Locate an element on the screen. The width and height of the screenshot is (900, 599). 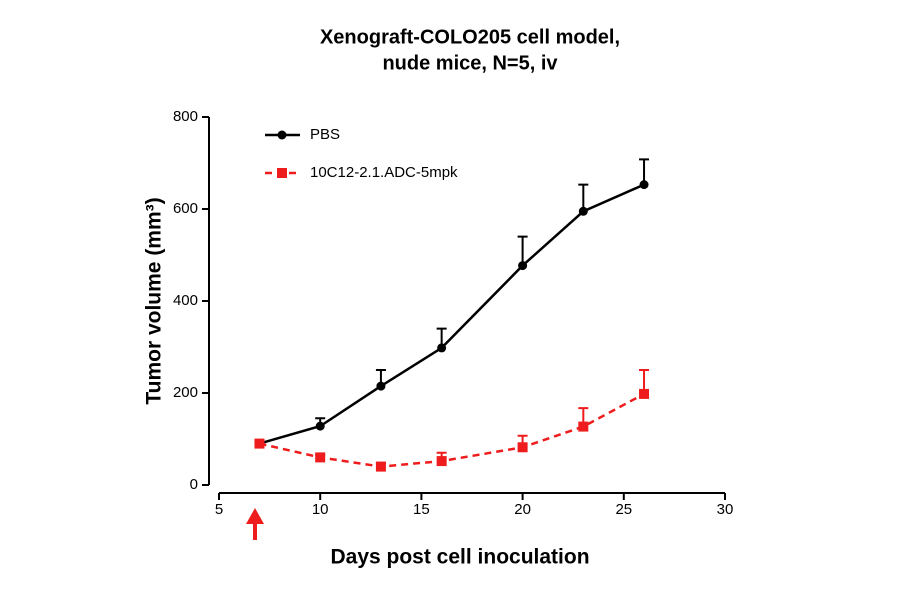
y-tick-label: 400 is located at coordinates (185, 300).